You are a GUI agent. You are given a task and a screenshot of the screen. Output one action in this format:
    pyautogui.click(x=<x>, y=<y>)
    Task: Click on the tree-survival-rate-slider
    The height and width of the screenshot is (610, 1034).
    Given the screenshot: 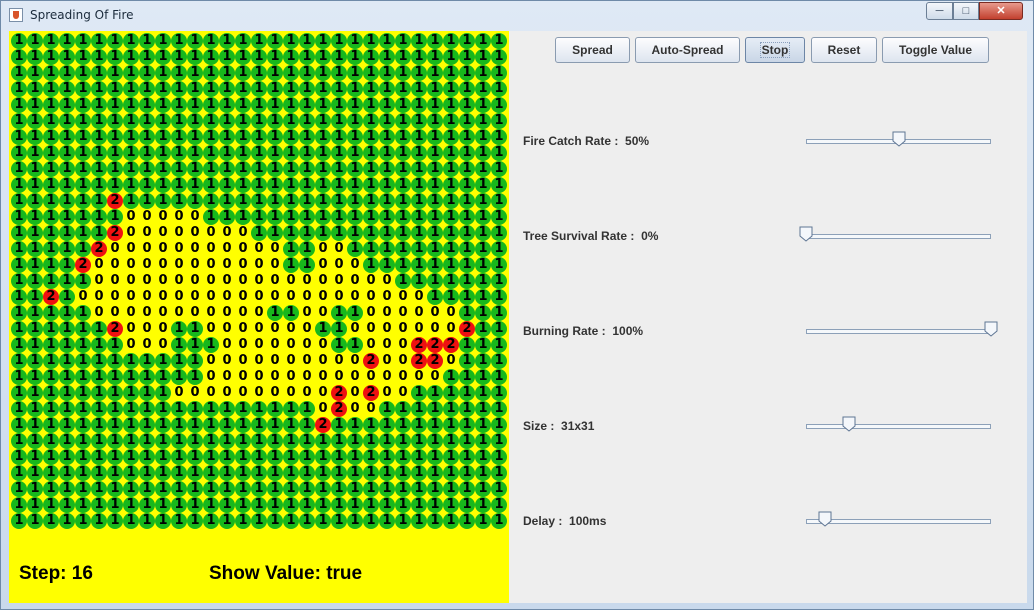 What is the action you would take?
    pyautogui.click(x=895, y=236)
    